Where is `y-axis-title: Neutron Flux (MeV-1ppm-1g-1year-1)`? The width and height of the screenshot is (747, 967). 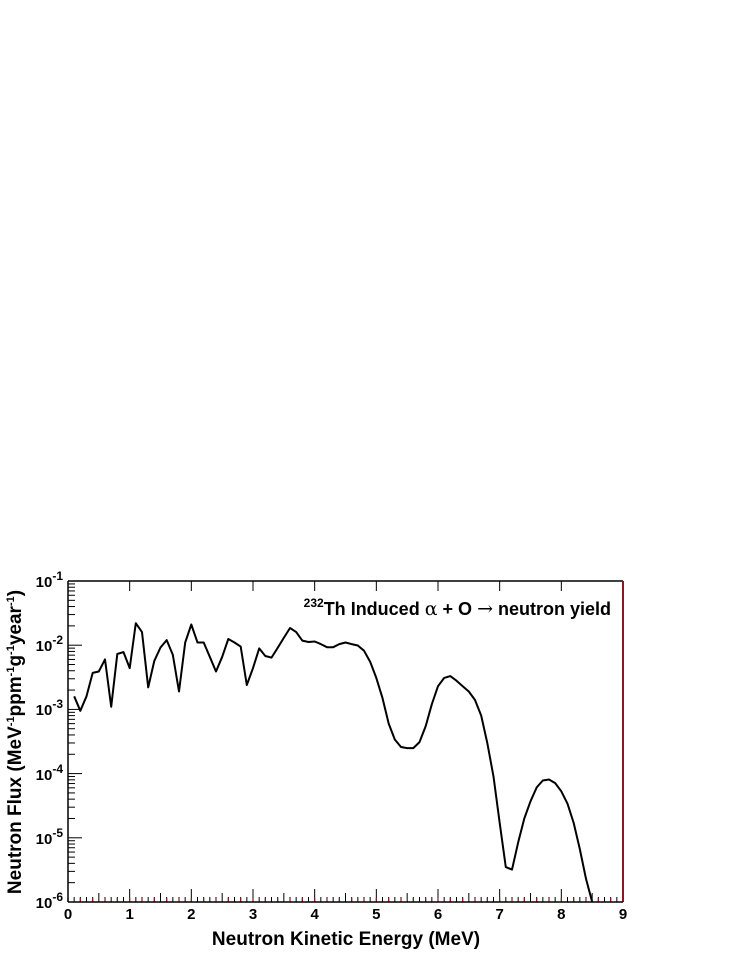 y-axis-title: Neutron Flux (MeV-1ppm-1g-1year-1) is located at coordinates (15, 742).